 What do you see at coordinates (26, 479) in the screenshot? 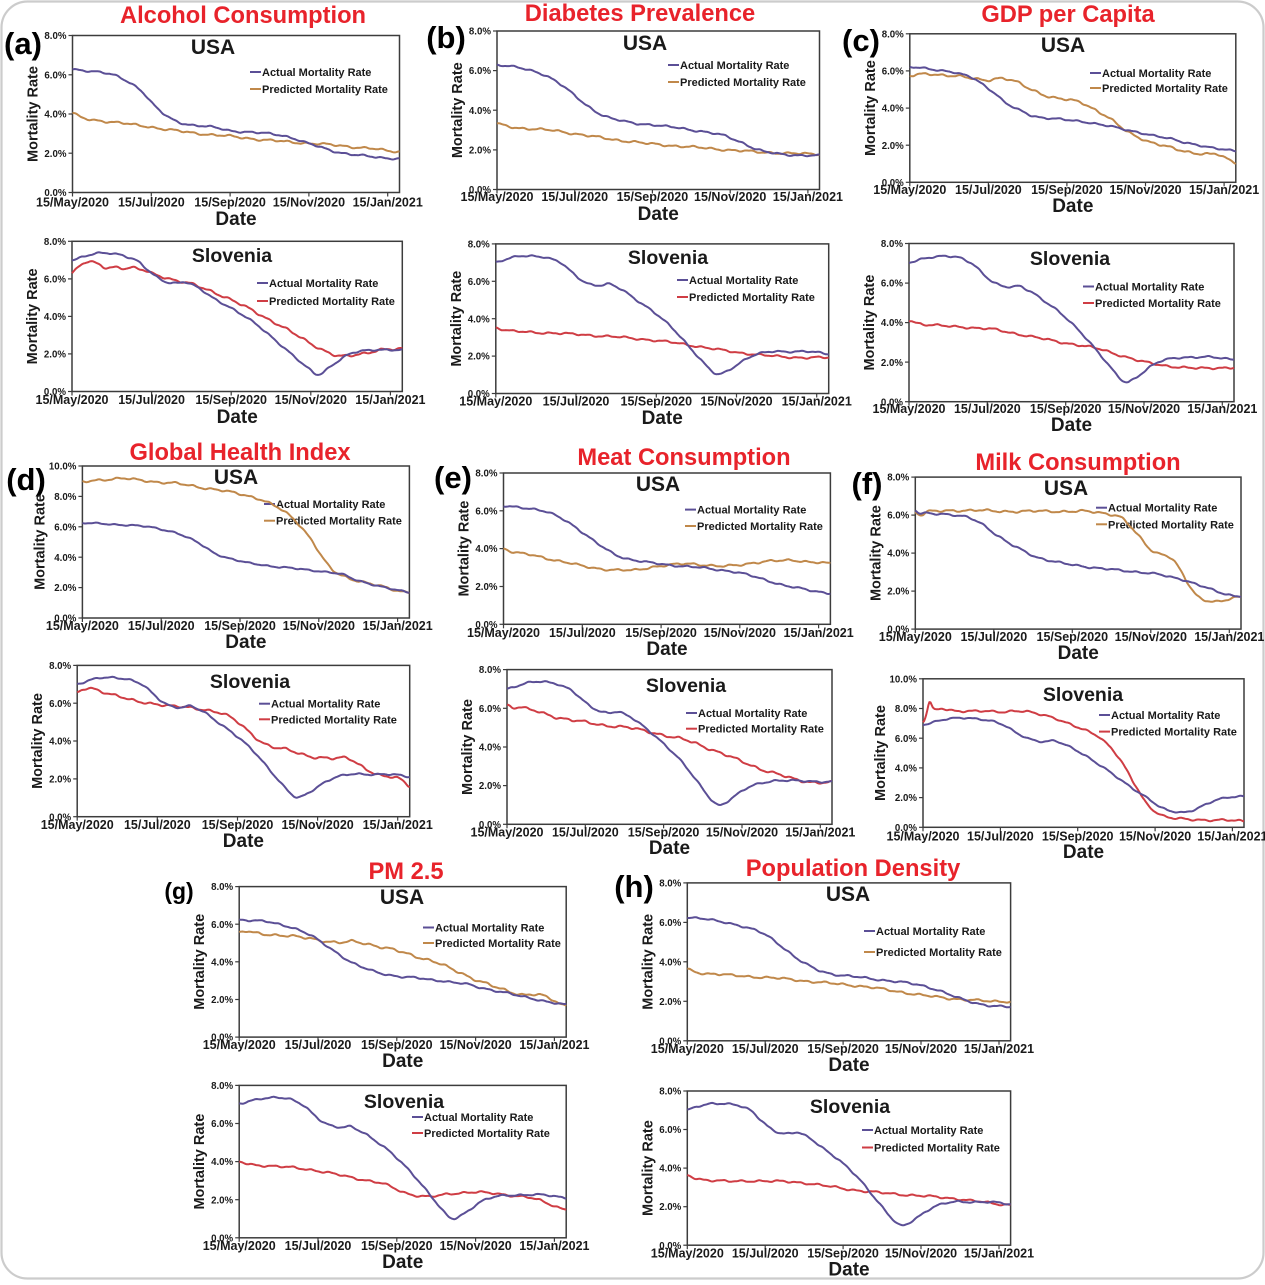
I see `svg-text: (d)` at bounding box center [26, 479].